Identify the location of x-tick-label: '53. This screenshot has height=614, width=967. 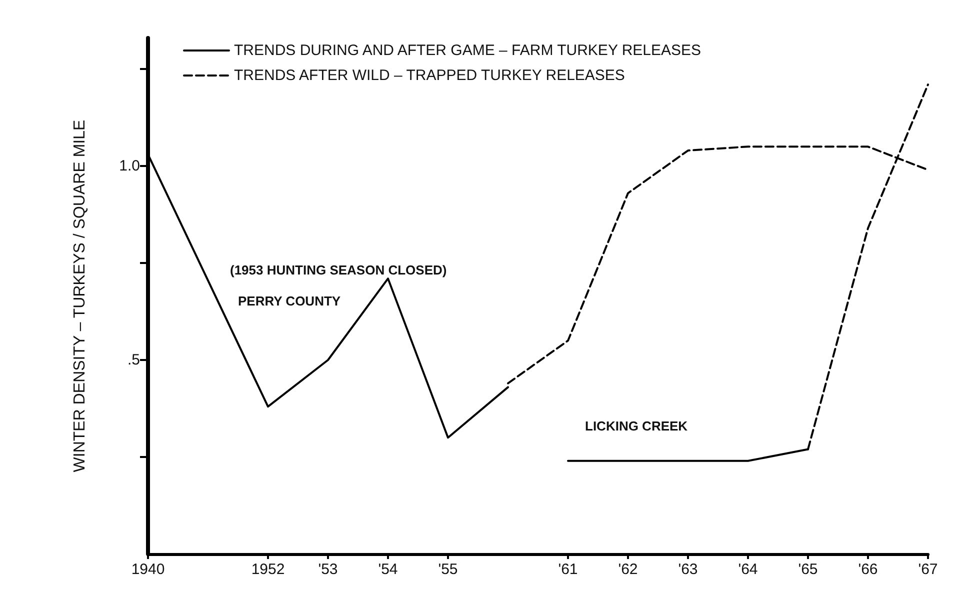
(328, 569).